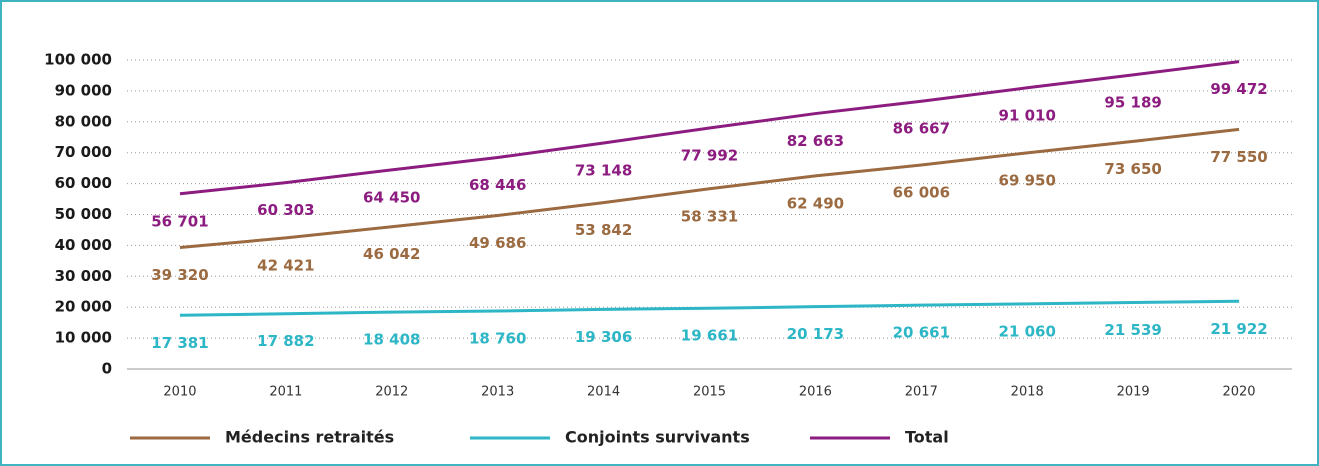  What do you see at coordinates (815, 392) in the screenshot?
I see `x-tick-label: 2016` at bounding box center [815, 392].